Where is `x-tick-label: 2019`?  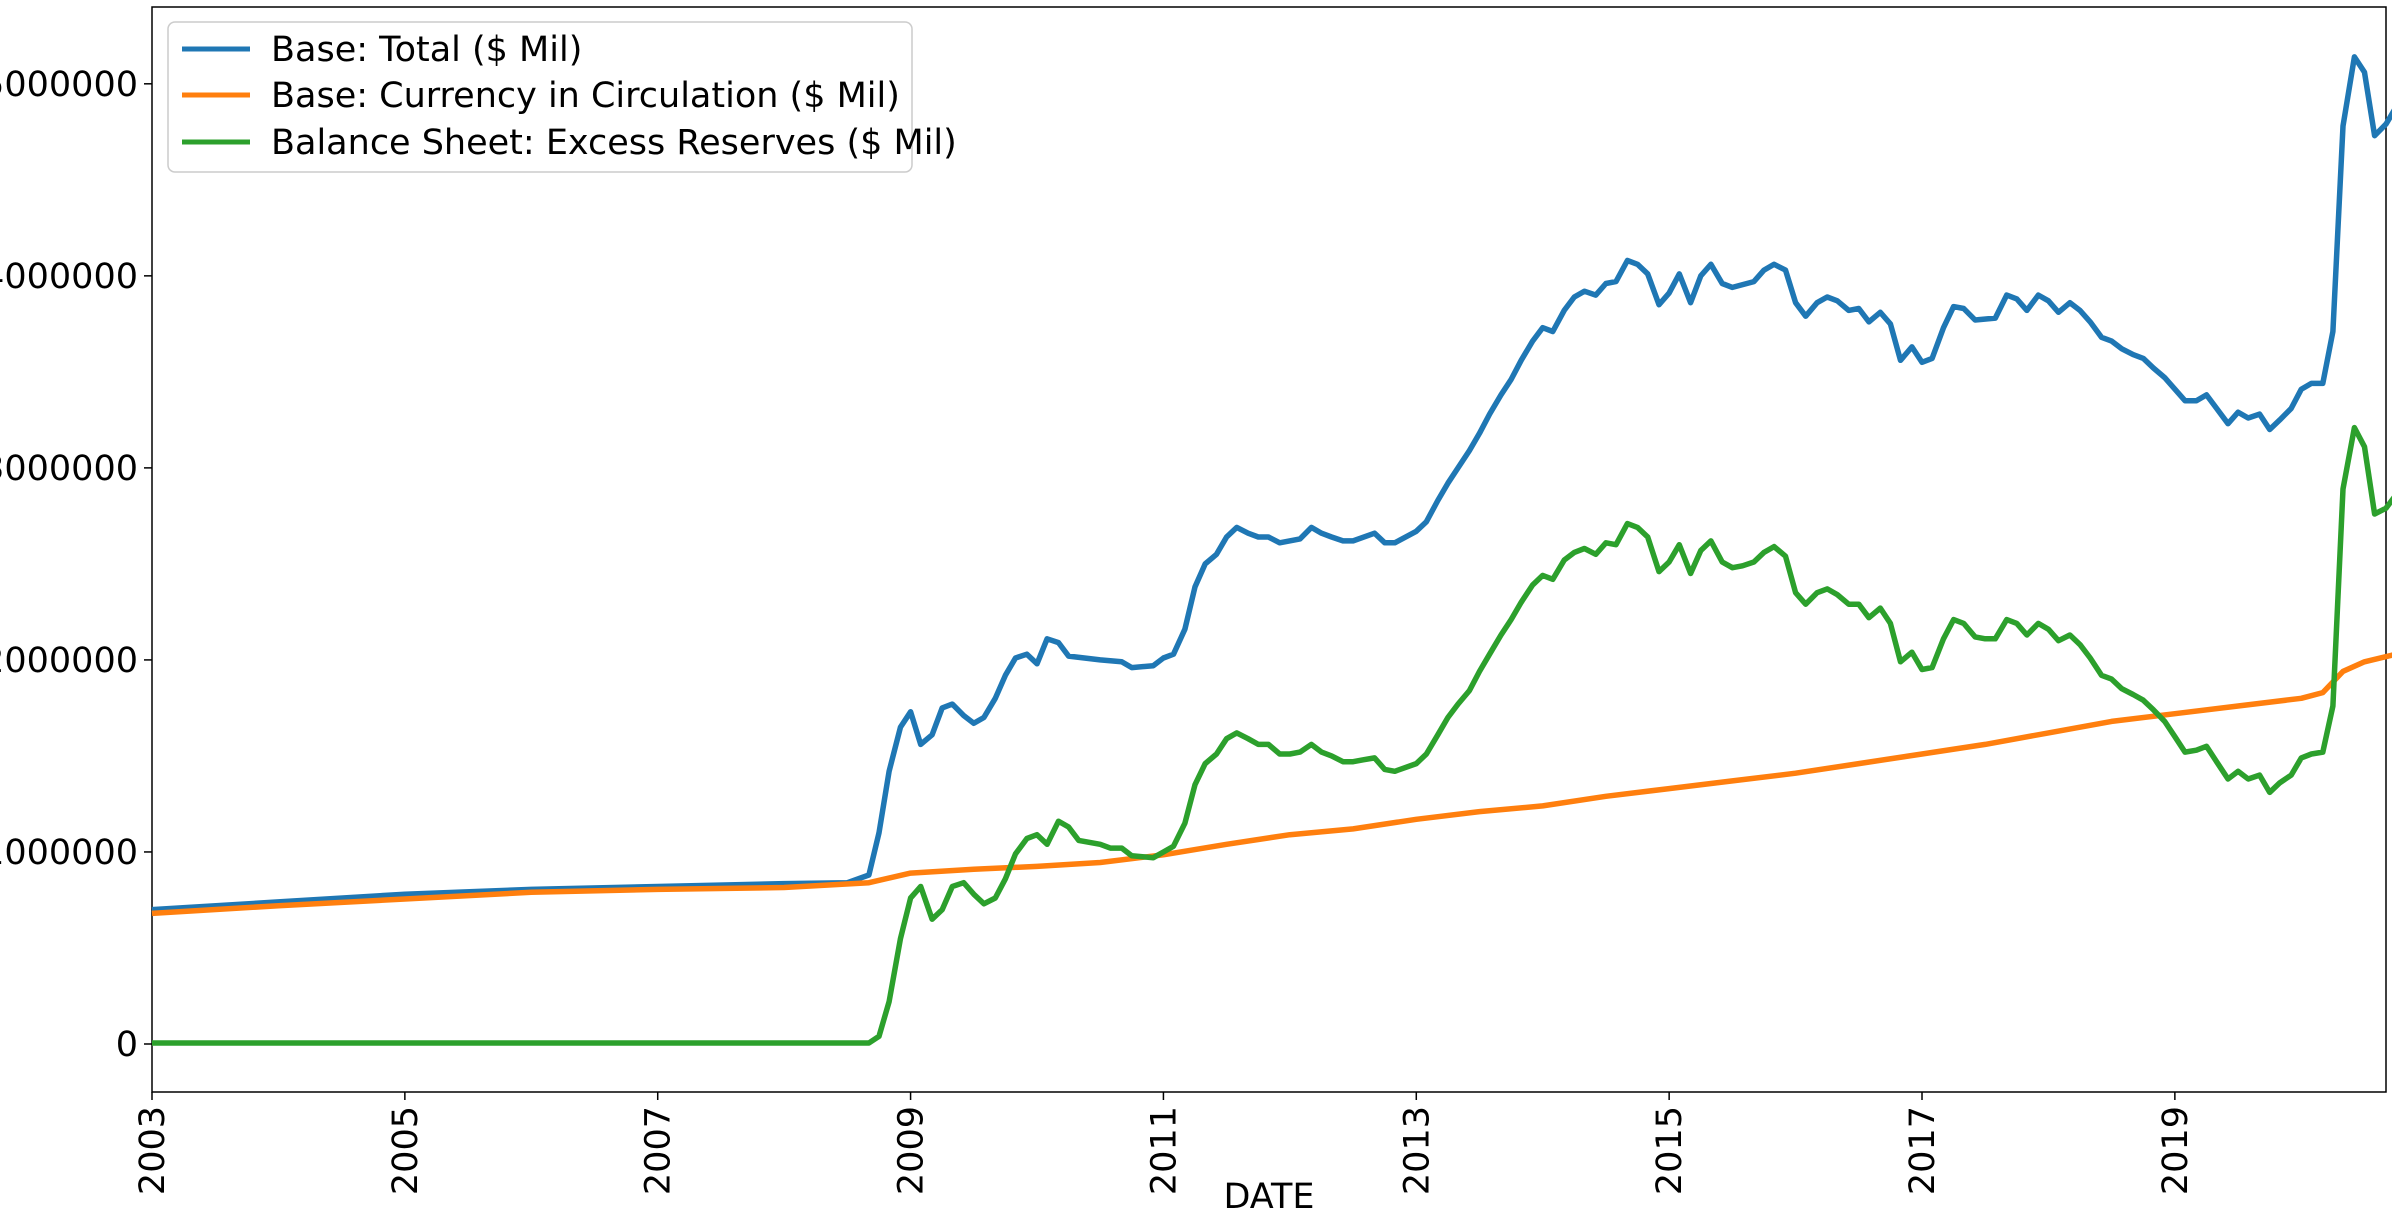
x-tick-label: 2019 is located at coordinates (2176, 1150).